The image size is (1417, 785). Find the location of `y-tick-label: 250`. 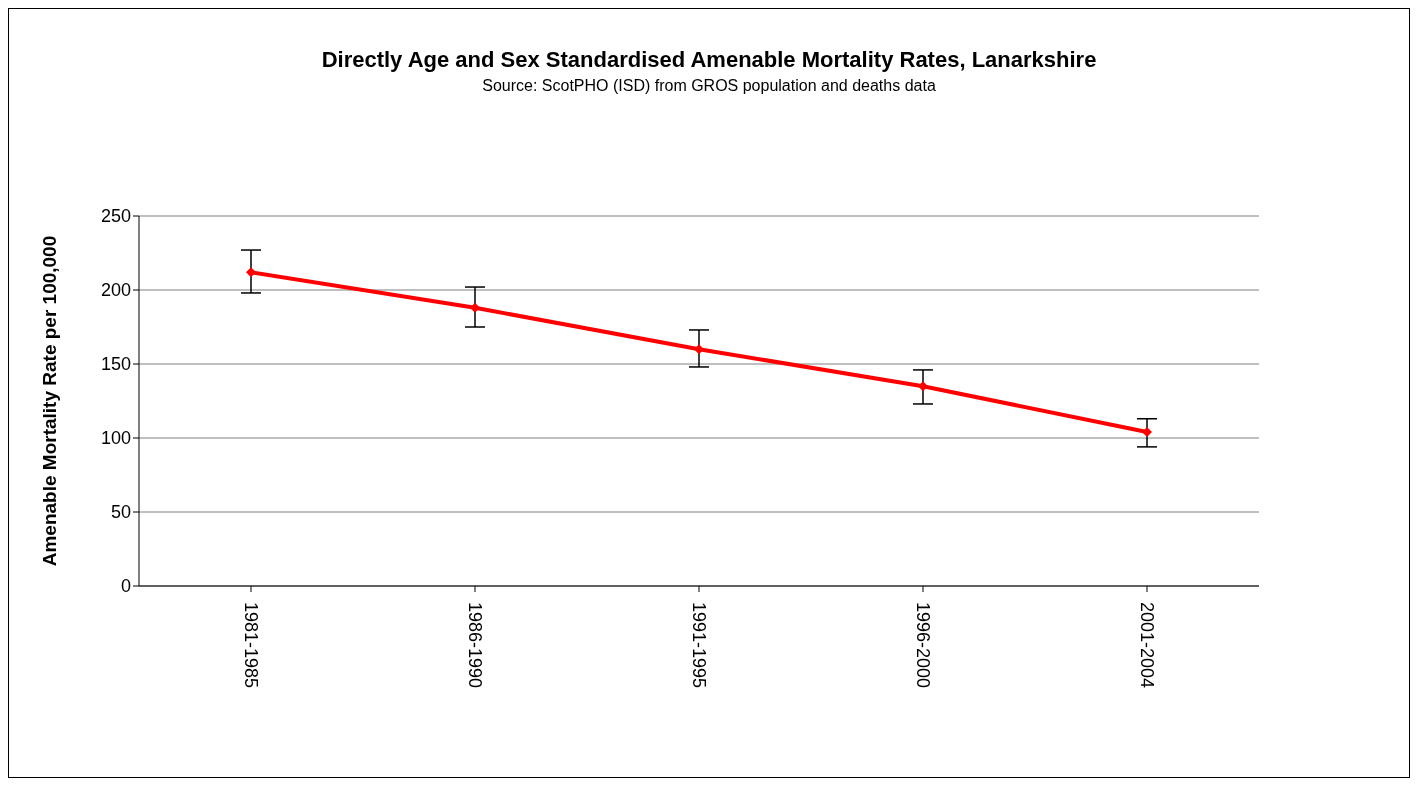

y-tick-label: 250 is located at coordinates (115, 216).